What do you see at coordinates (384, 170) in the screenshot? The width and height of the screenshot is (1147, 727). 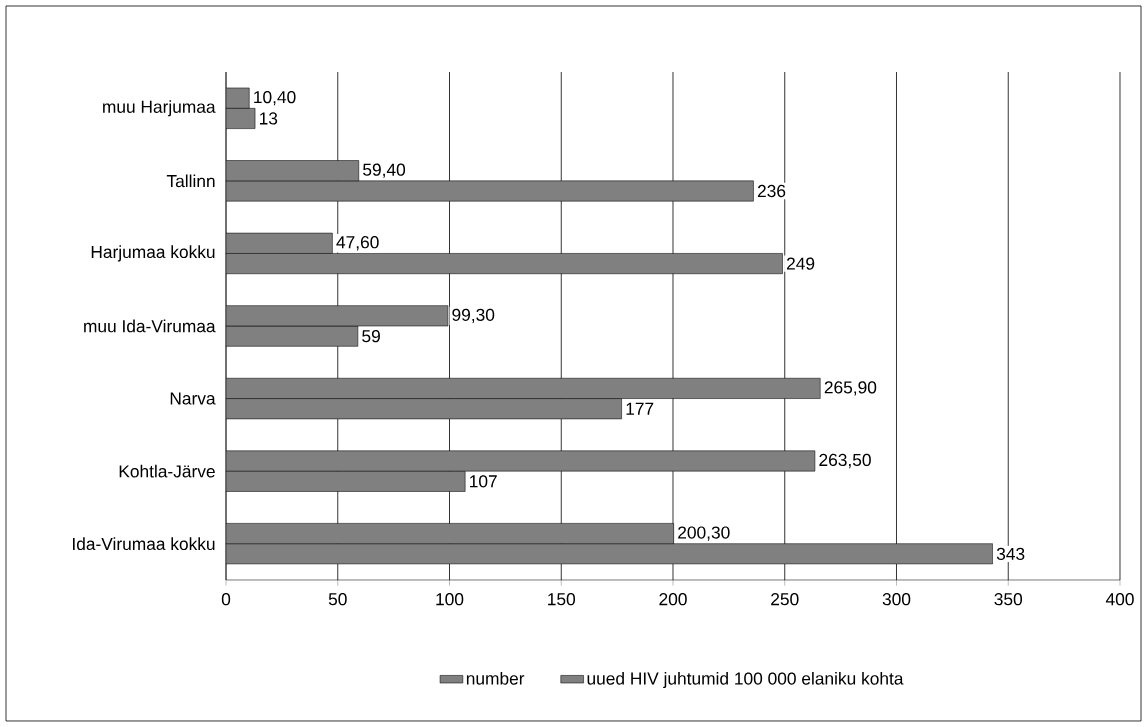 I see `data-label: 59,40` at bounding box center [384, 170].